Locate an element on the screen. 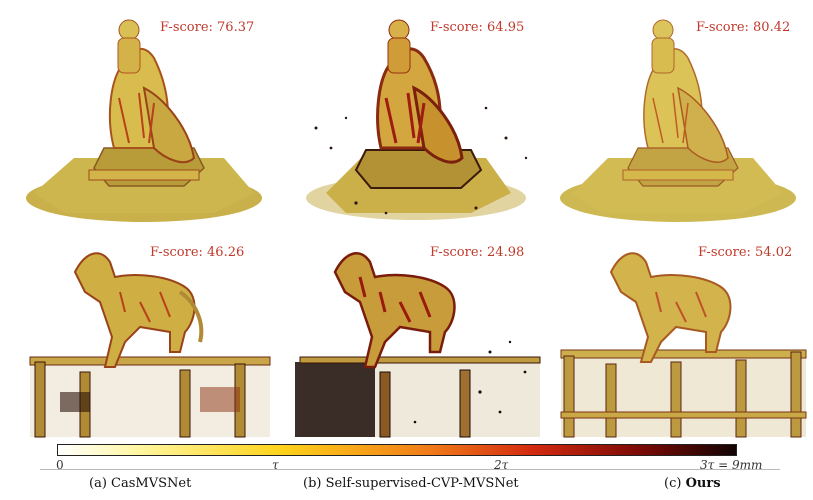  caption-a-label: CasMVSNet is located at coordinates (151, 483).